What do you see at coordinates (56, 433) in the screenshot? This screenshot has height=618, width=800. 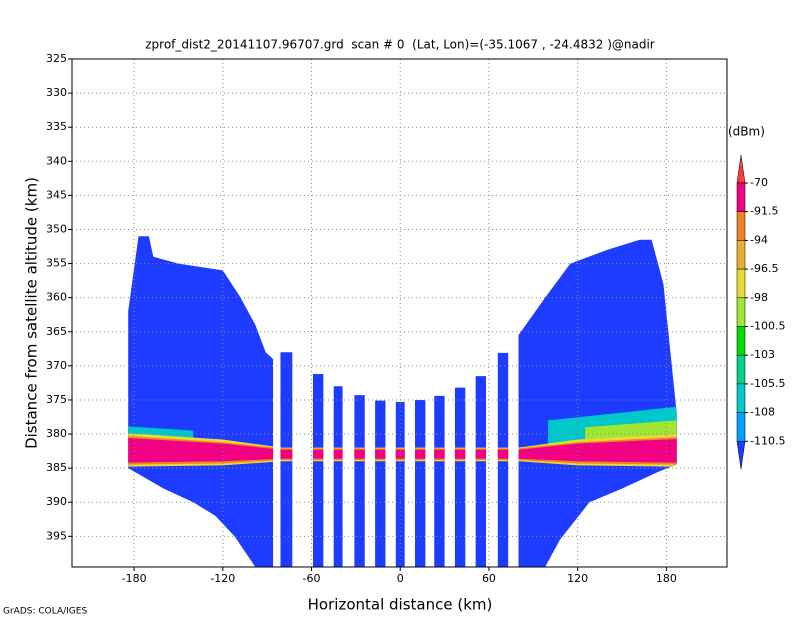 I see `y-tick-label: 380` at bounding box center [56, 433].